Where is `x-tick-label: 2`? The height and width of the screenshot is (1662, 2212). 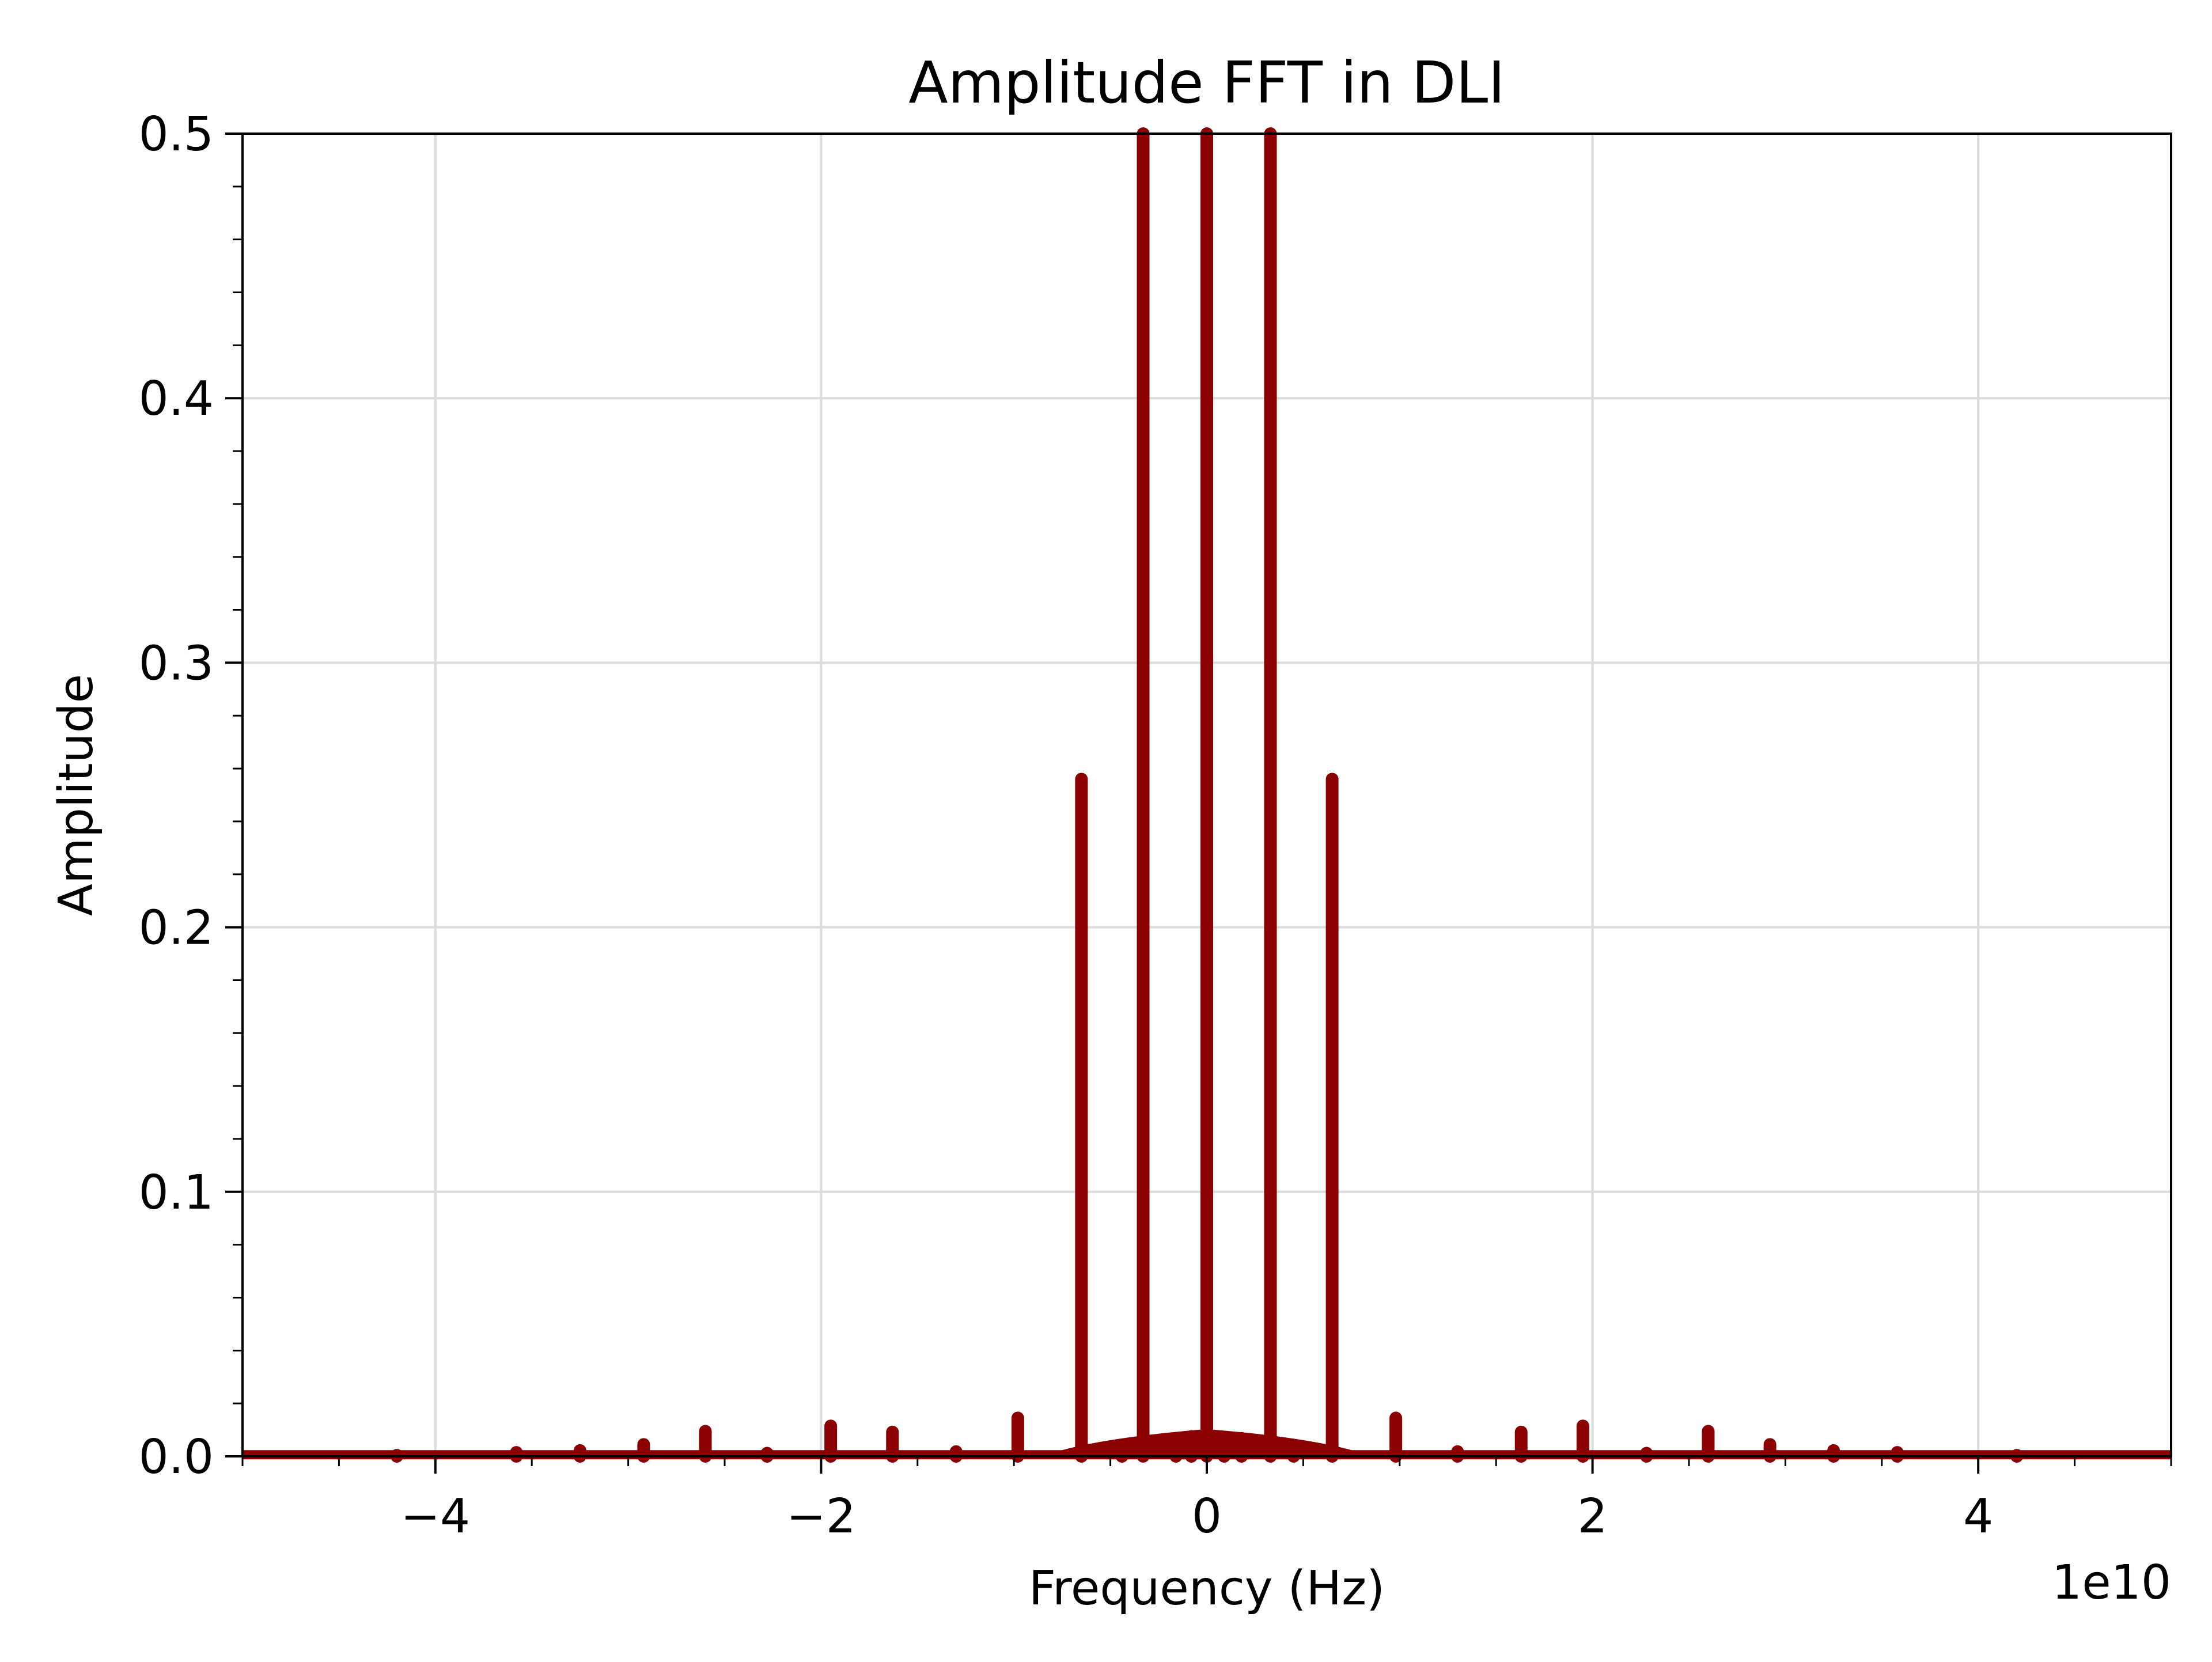 x-tick-label: 2 is located at coordinates (1593, 1517).